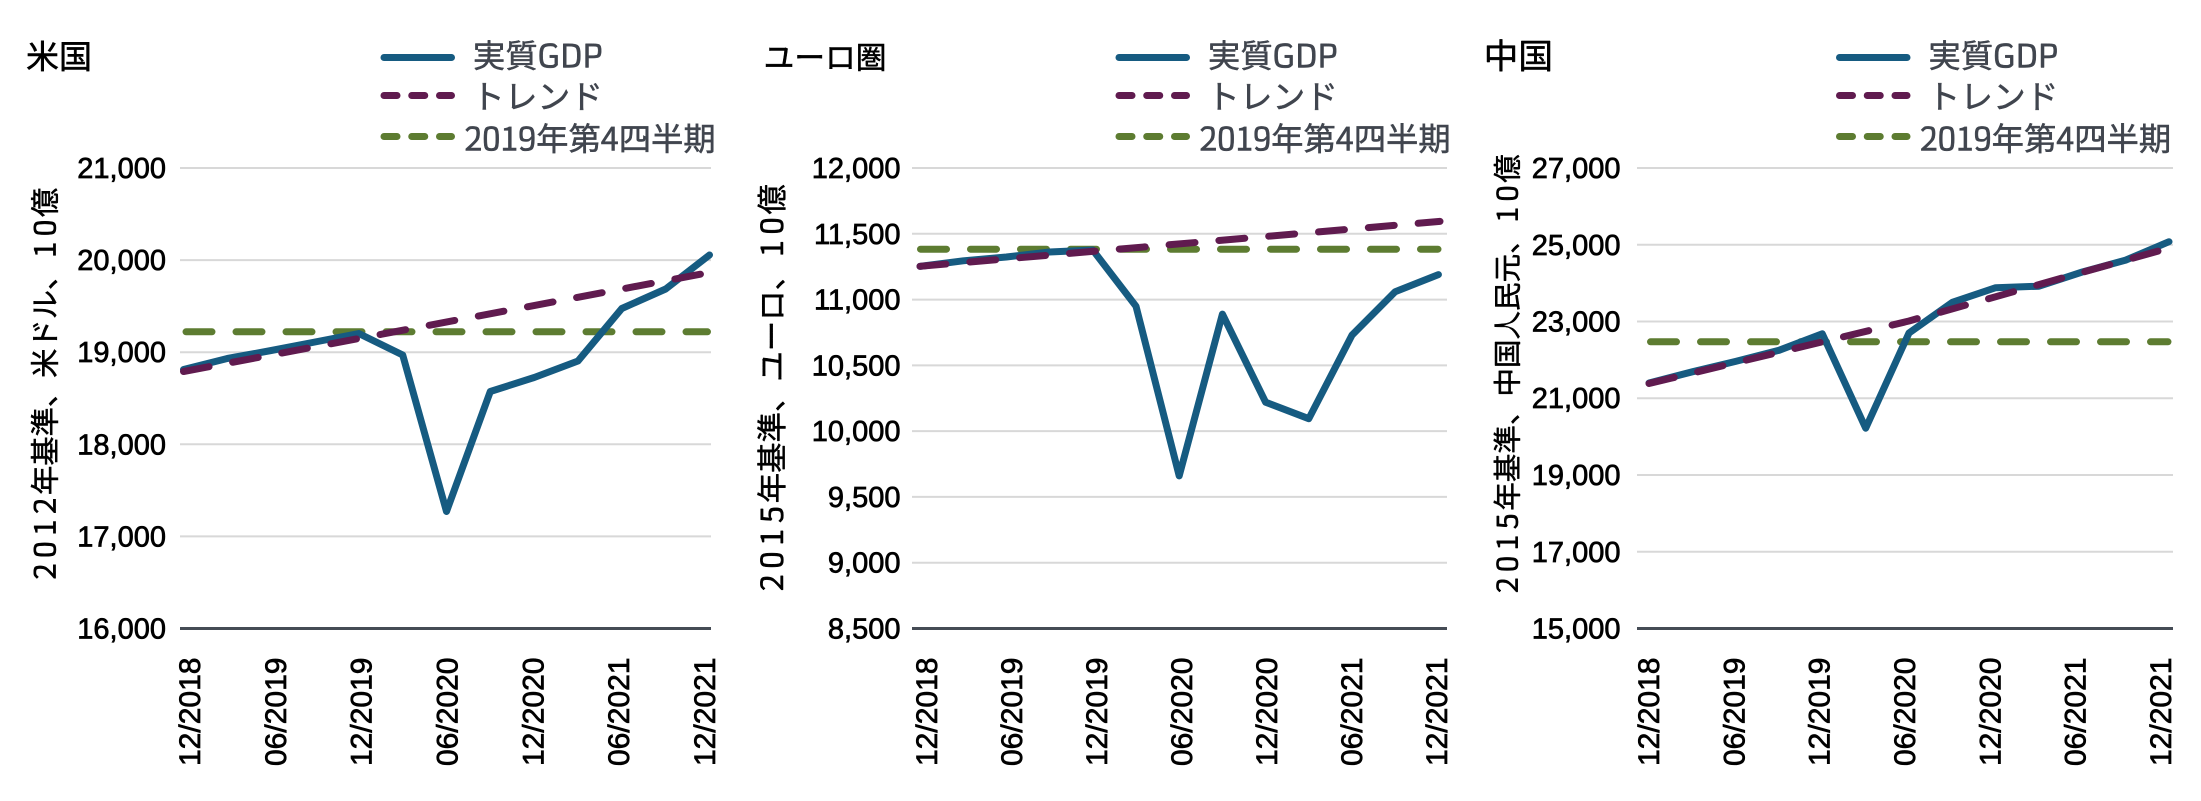 The image size is (2201, 801). What do you see at coordinates (864, 630) in the screenshot?
I see `svg-text: 8,500` at bounding box center [864, 630].